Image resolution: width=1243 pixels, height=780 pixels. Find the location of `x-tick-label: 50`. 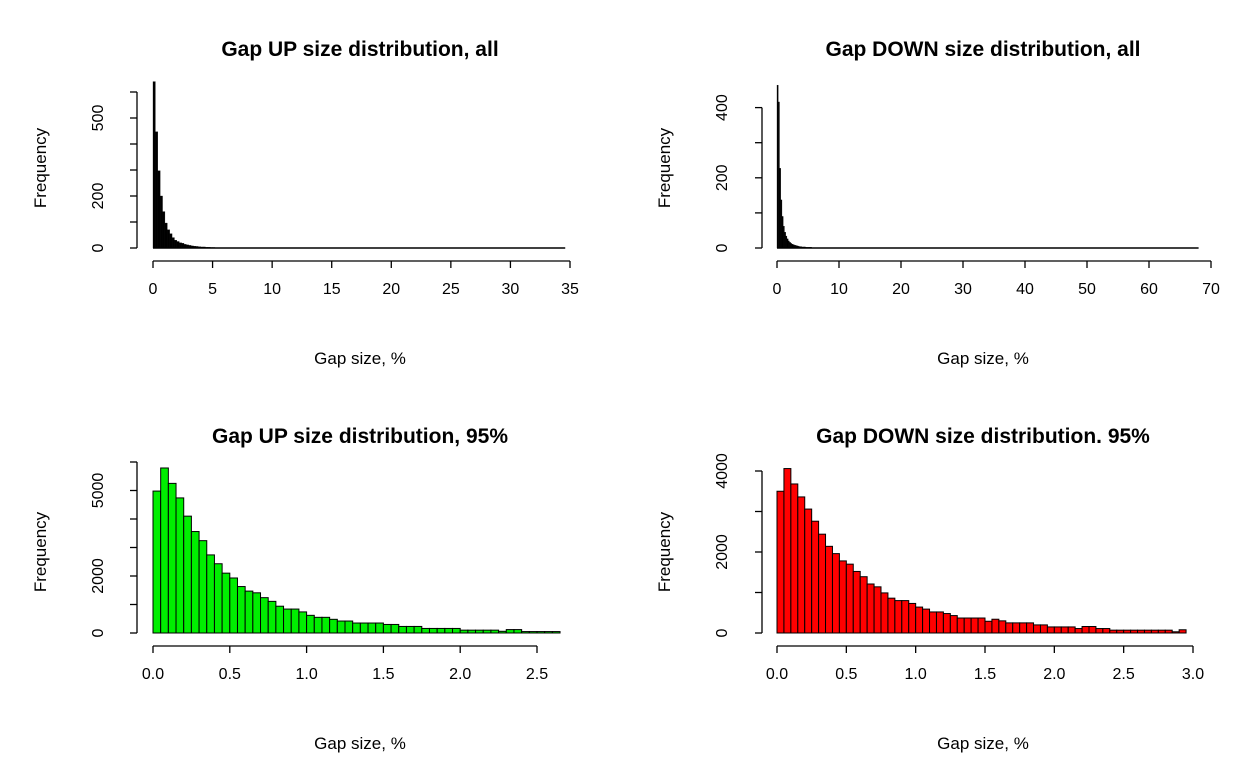

x-tick-label: 50 is located at coordinates (1087, 289).